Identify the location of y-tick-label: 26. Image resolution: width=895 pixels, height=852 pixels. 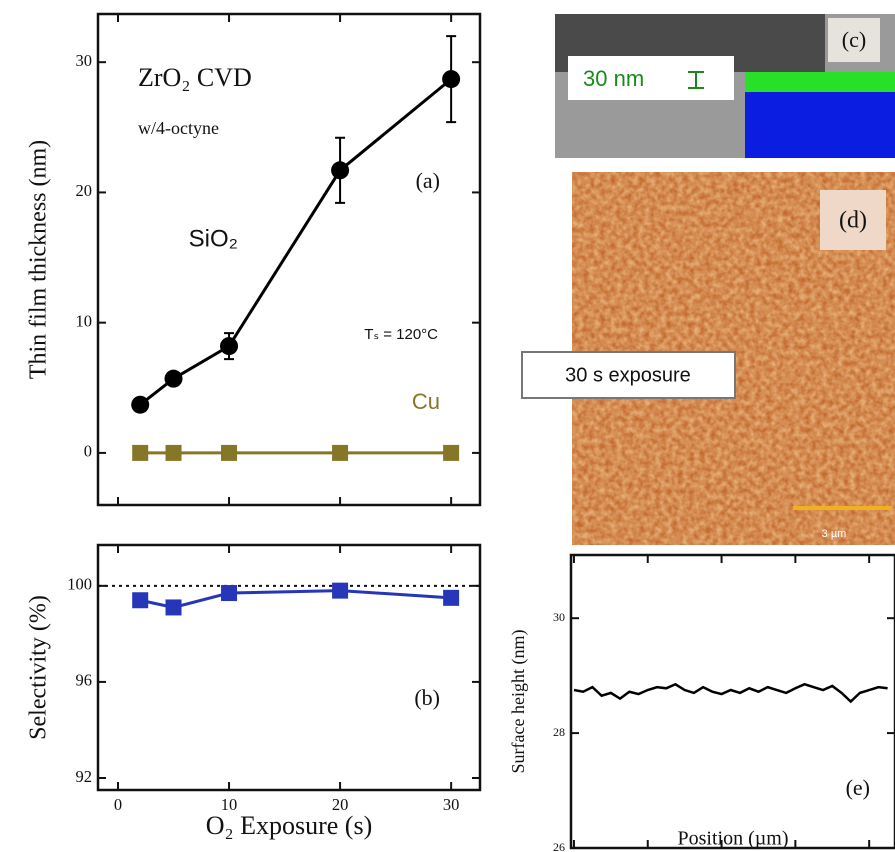
(559, 846).